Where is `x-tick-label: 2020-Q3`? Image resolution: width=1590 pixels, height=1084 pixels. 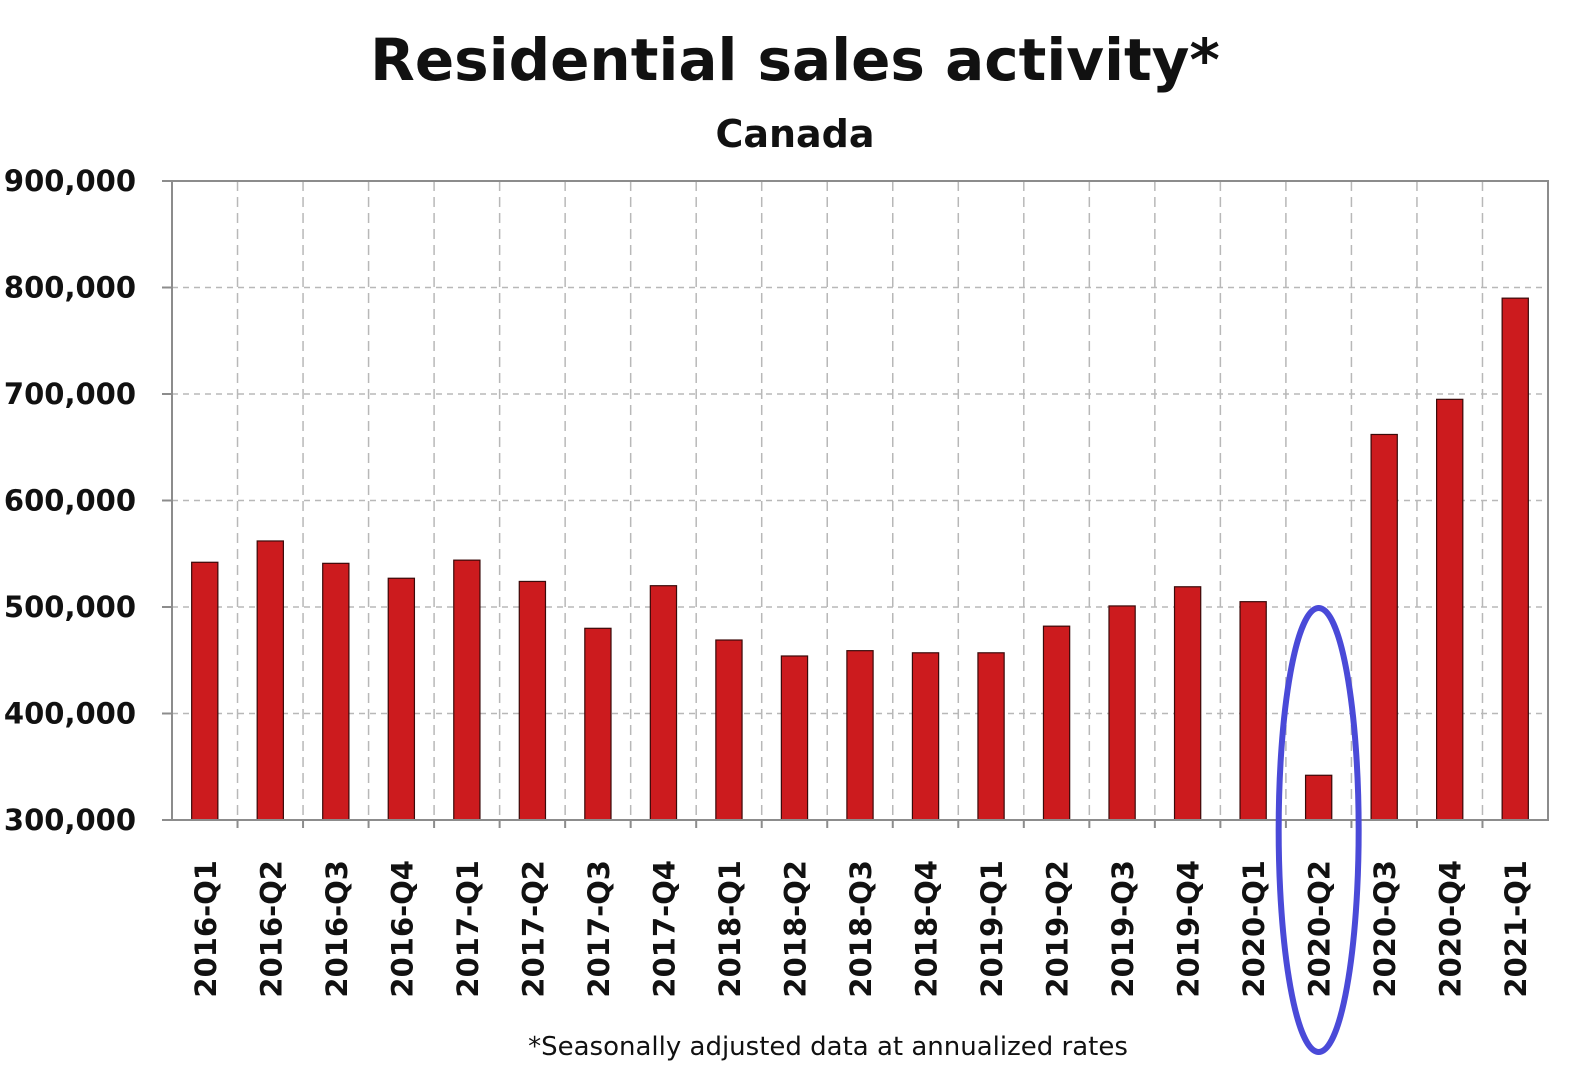
x-tick-label: 2020-Q3 is located at coordinates (1385, 929).